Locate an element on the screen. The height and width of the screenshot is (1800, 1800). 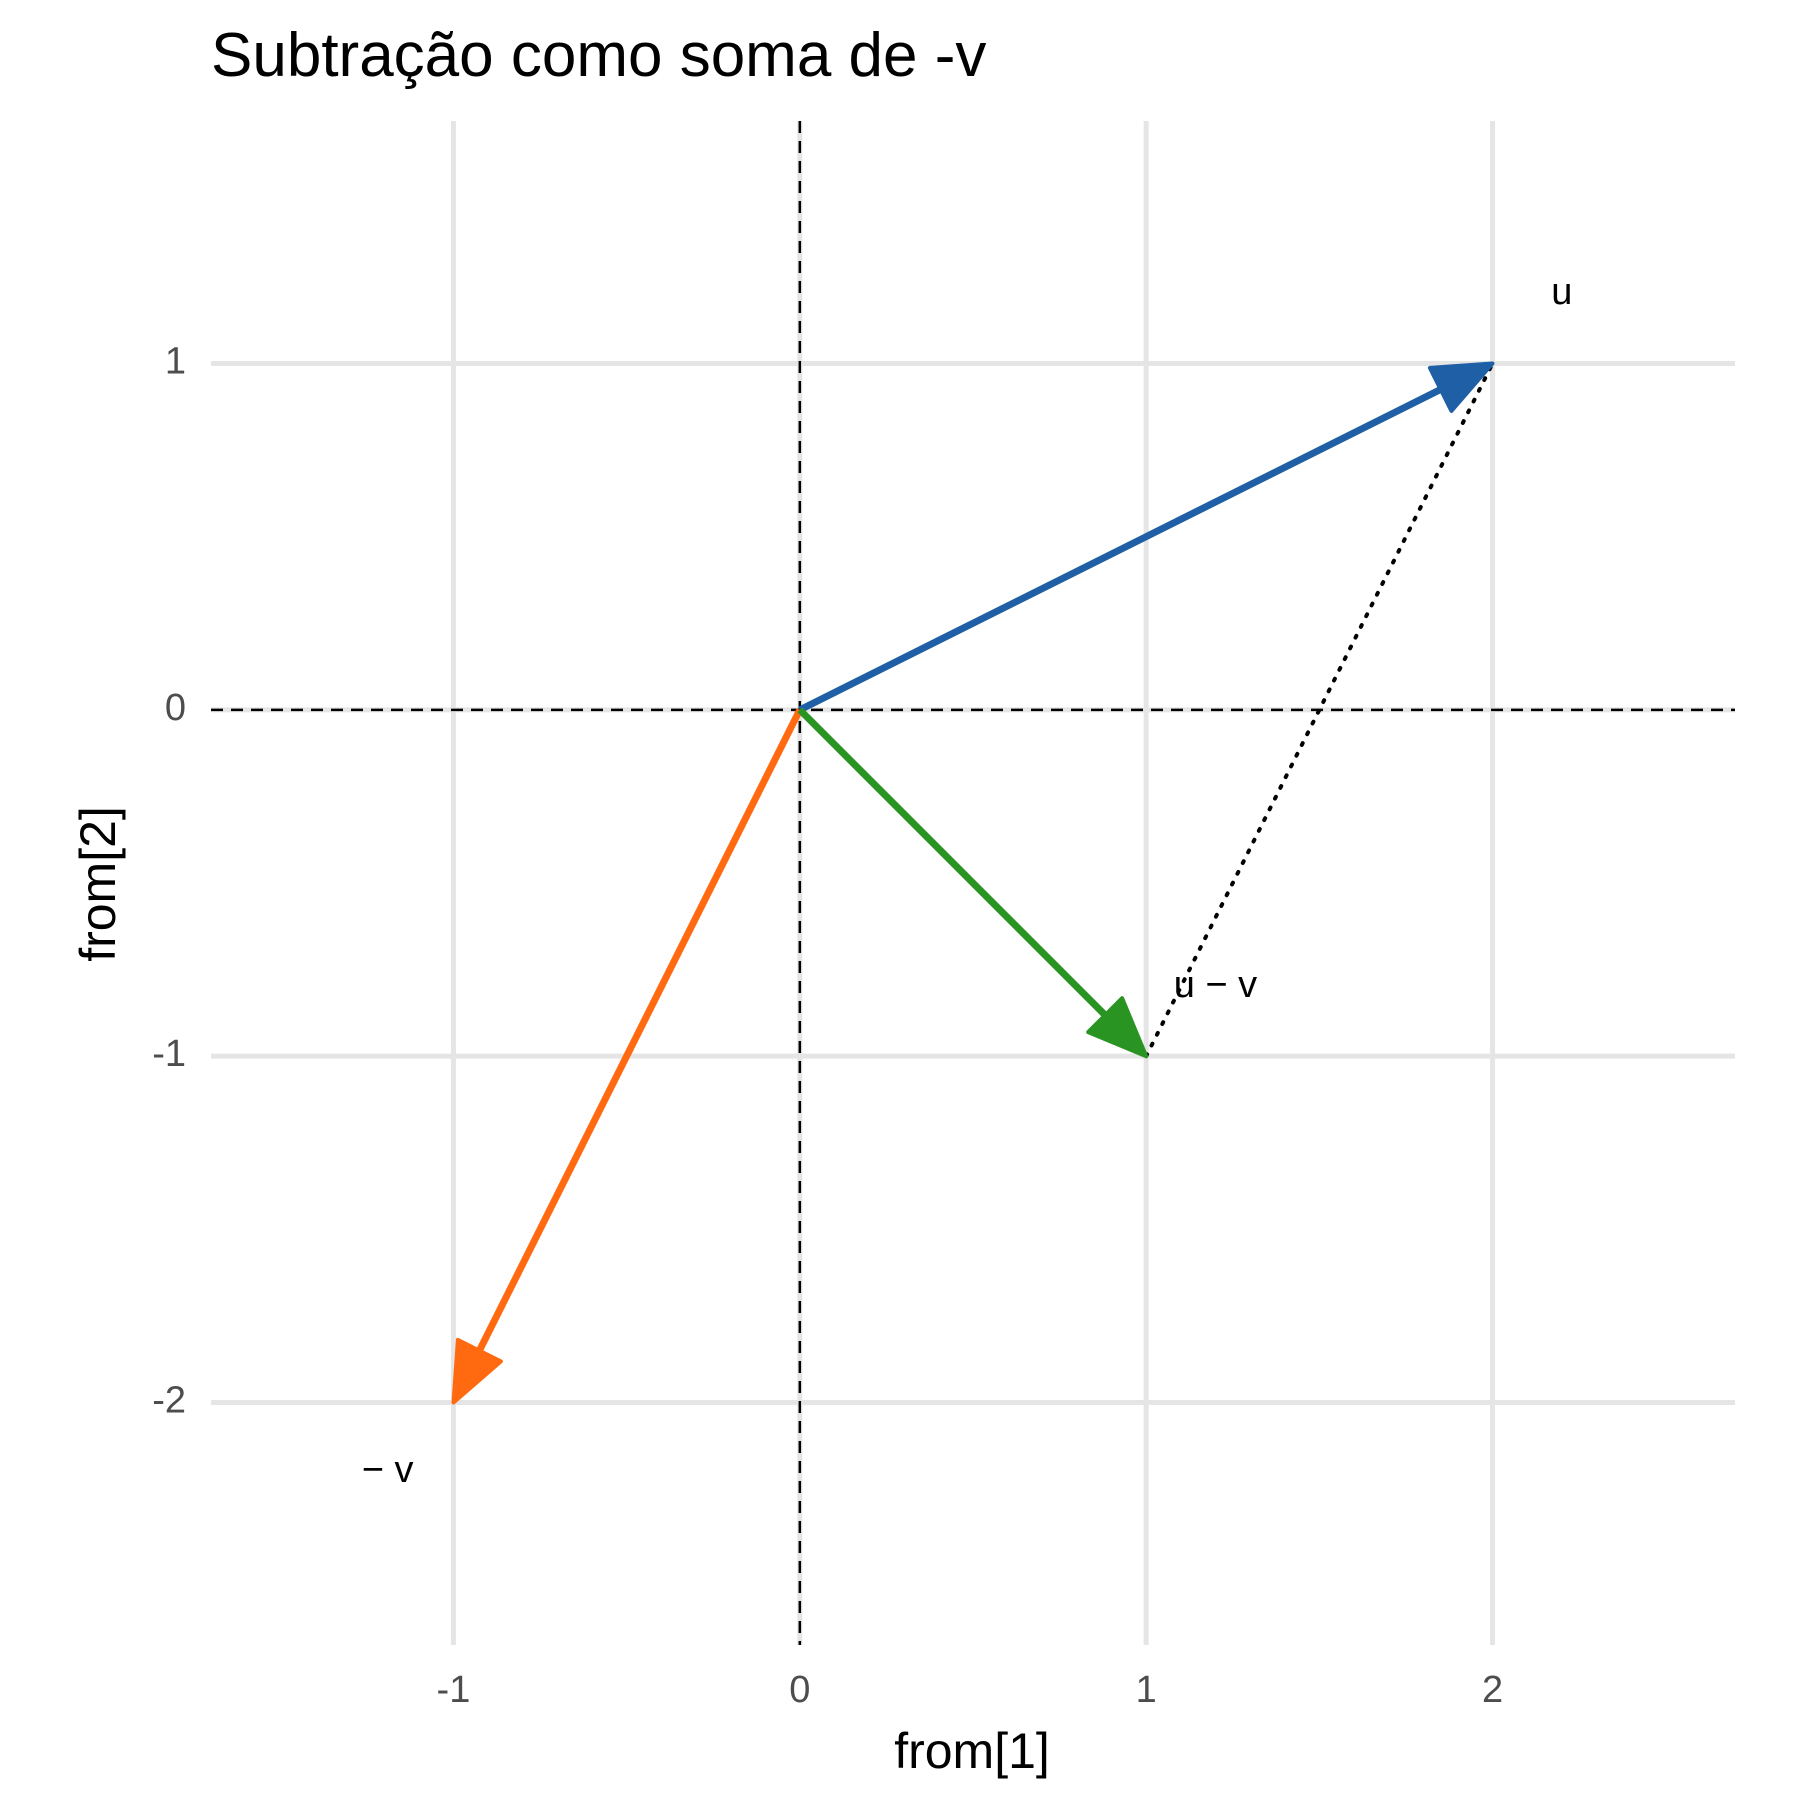
vector-label-u: u is located at coordinates (1561, 292).